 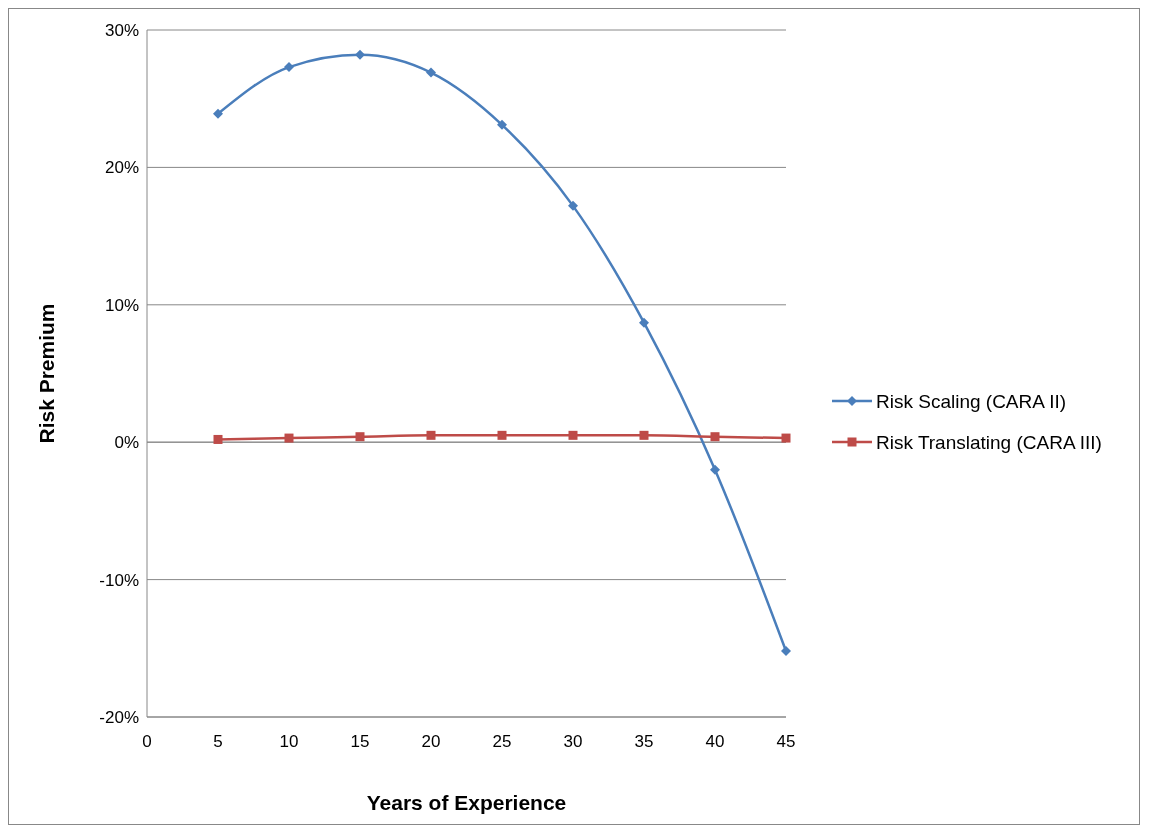 What do you see at coordinates (644, 741) in the screenshot?
I see `x-tick-label: 35` at bounding box center [644, 741].